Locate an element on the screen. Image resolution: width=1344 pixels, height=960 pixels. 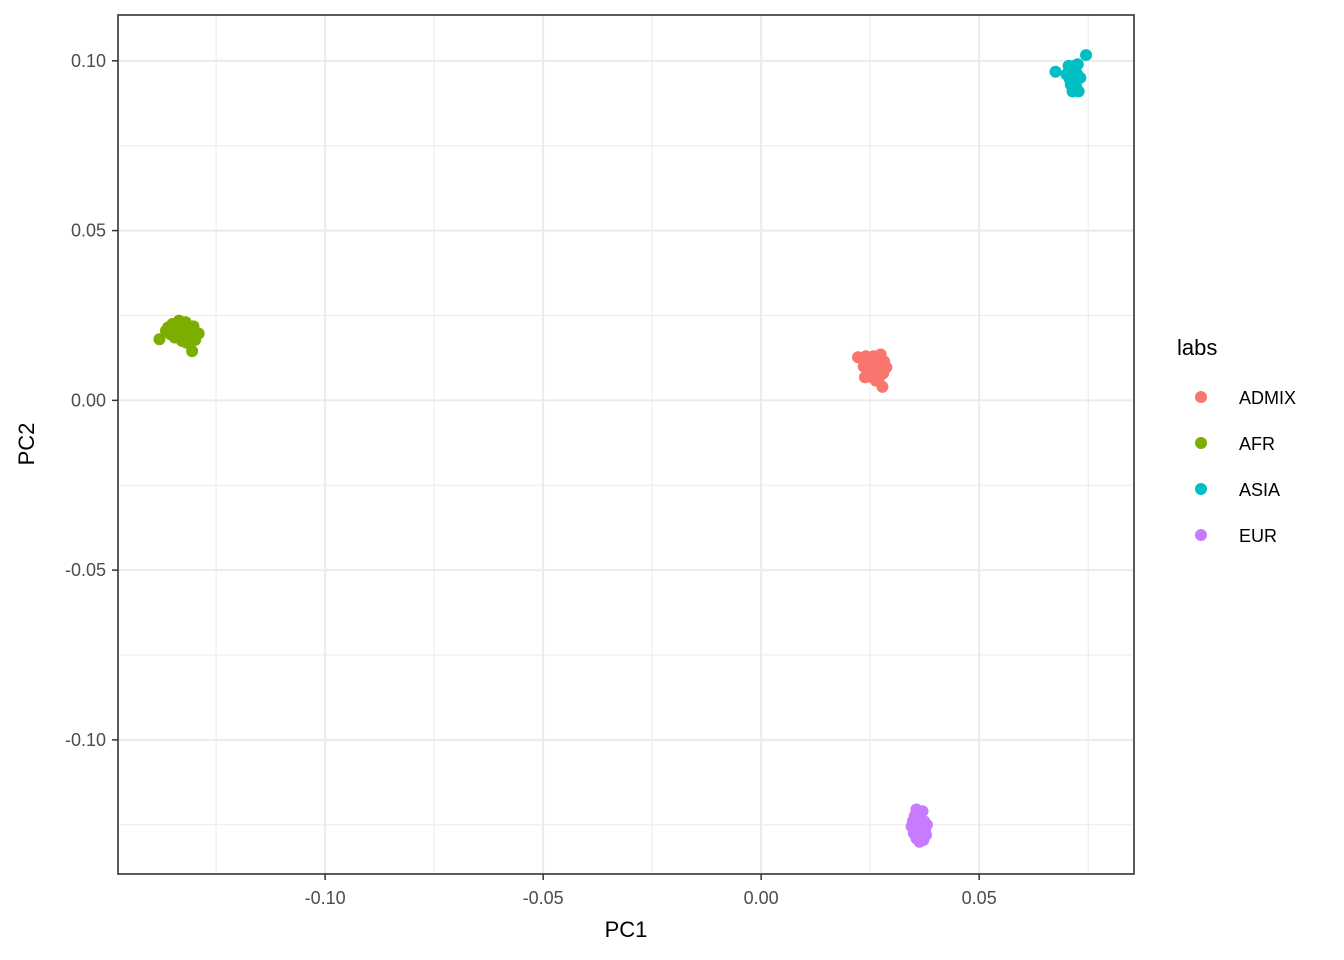
y-tick-label: 0.10 is located at coordinates (88, 61).